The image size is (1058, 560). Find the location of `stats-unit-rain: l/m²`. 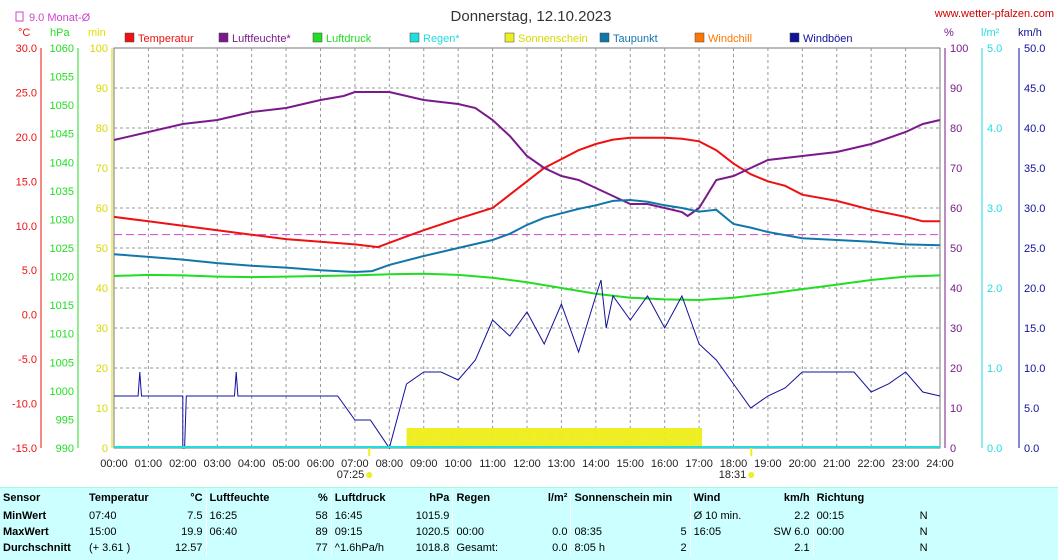

stats-unit-rain: l/m² is located at coordinates (557, 498).